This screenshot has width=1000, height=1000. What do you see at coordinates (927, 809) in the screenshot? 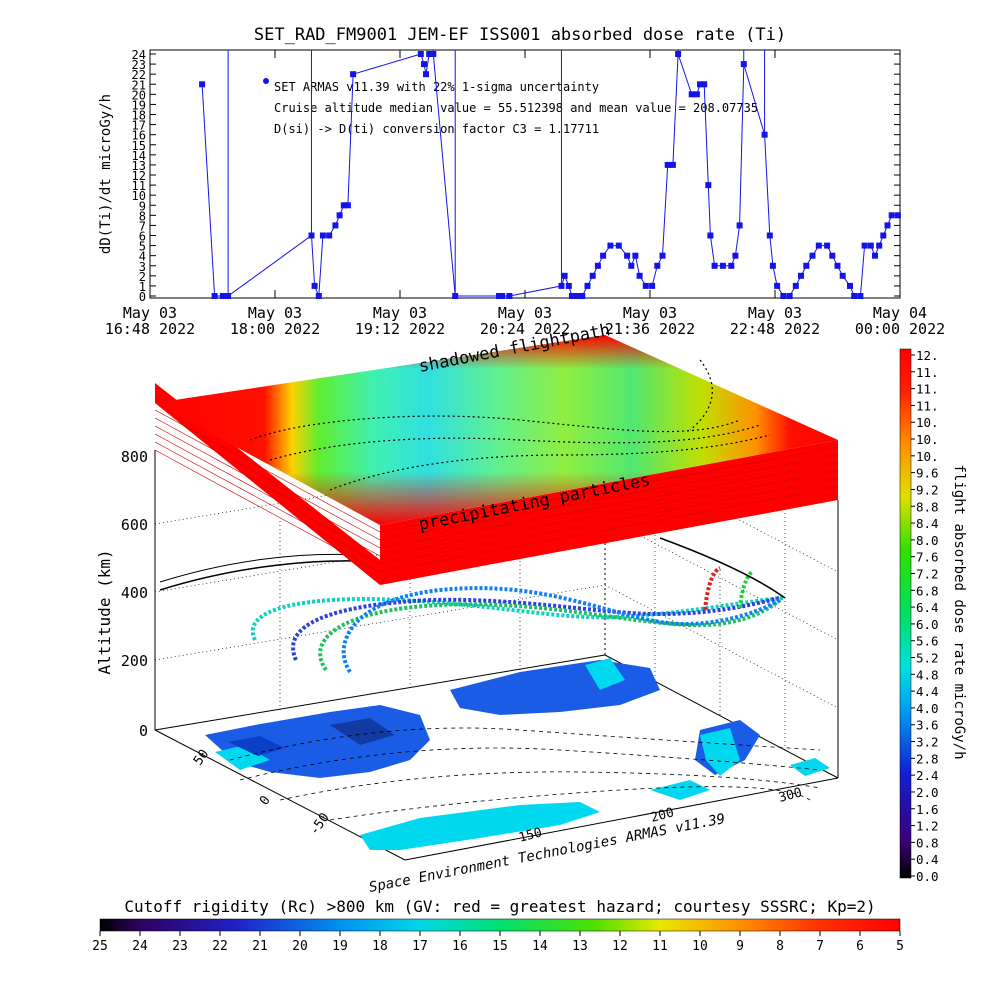
I see `colorbar-tick-label: 1.6` at bounding box center [927, 809].